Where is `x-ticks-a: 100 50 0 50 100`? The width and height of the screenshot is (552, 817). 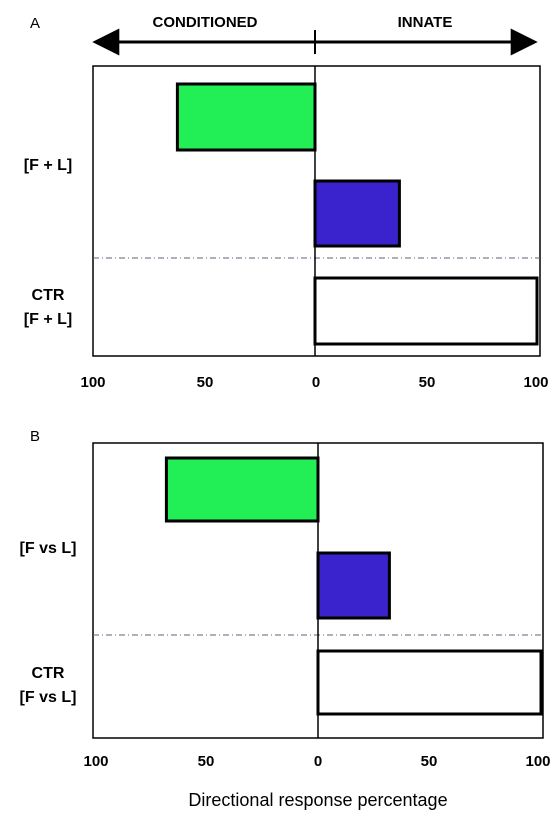 x-ticks-a: 100 50 0 50 100 is located at coordinates (314, 382).